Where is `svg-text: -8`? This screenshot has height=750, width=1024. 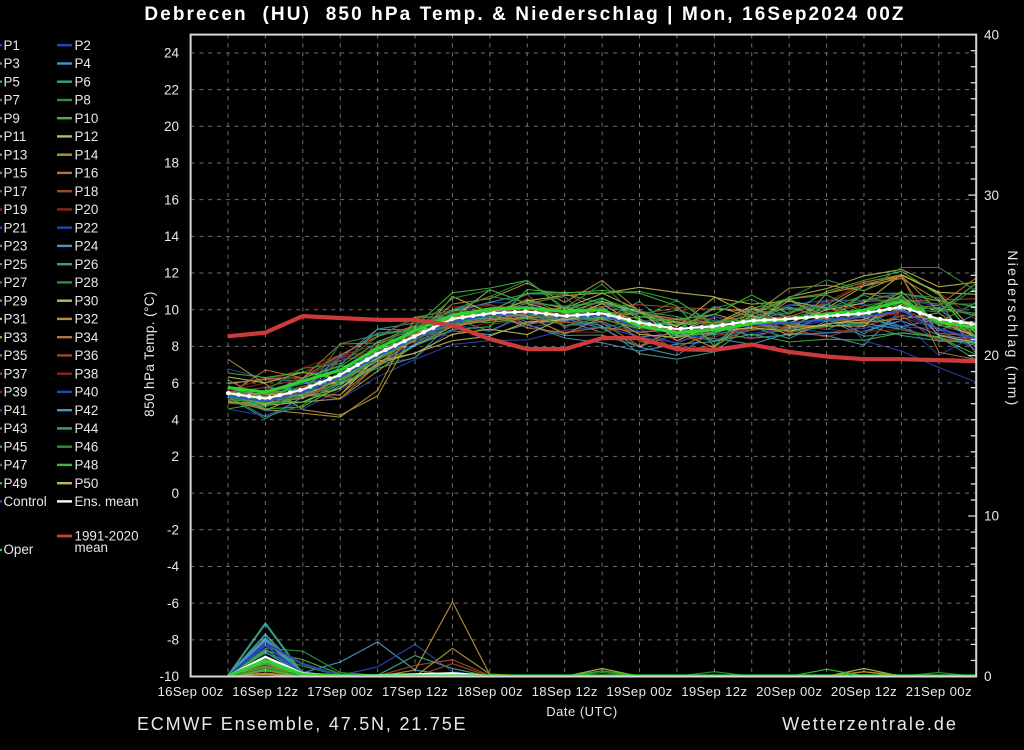
svg-text: -8 is located at coordinates (173, 640).